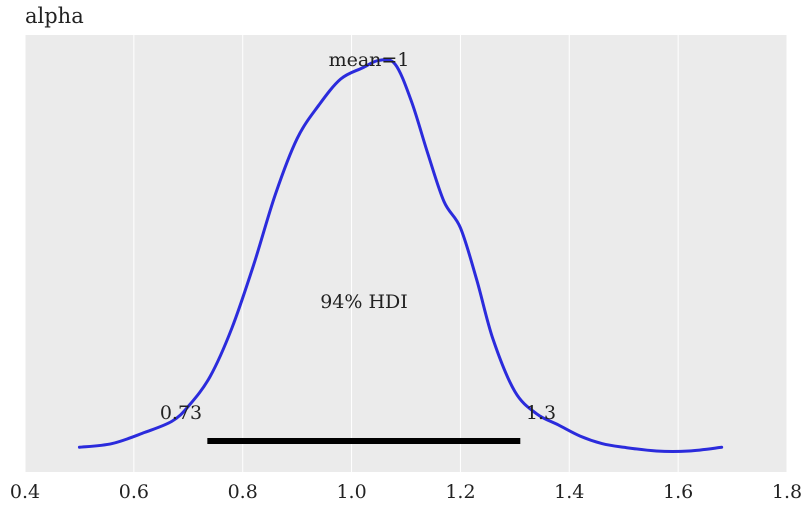  Describe the element at coordinates (134, 492) in the screenshot. I see `x-tick-label: 0.6` at that location.